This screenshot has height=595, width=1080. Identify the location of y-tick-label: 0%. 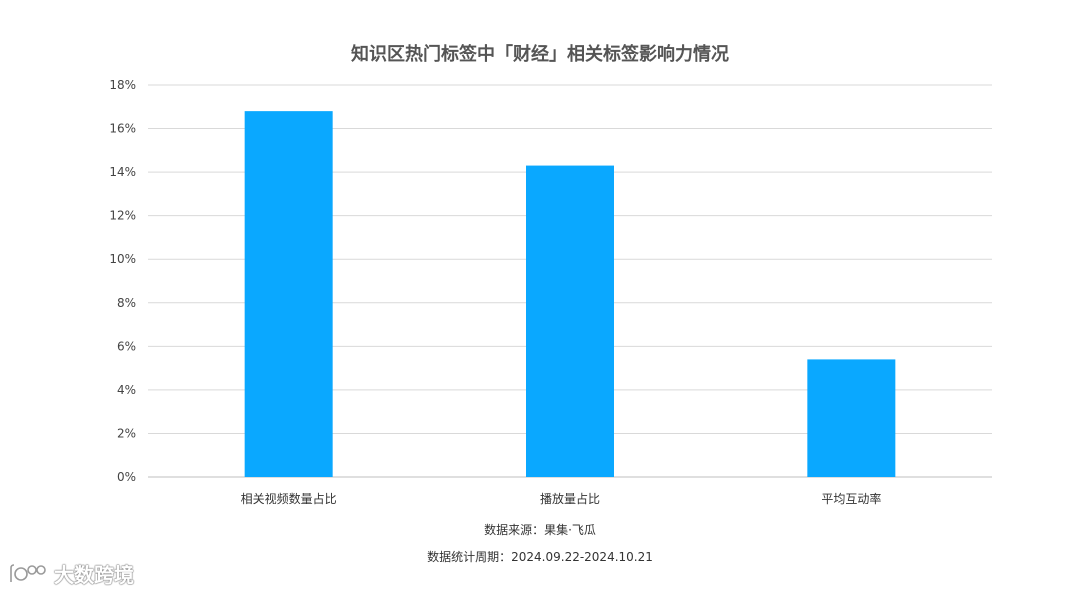
(126, 477).